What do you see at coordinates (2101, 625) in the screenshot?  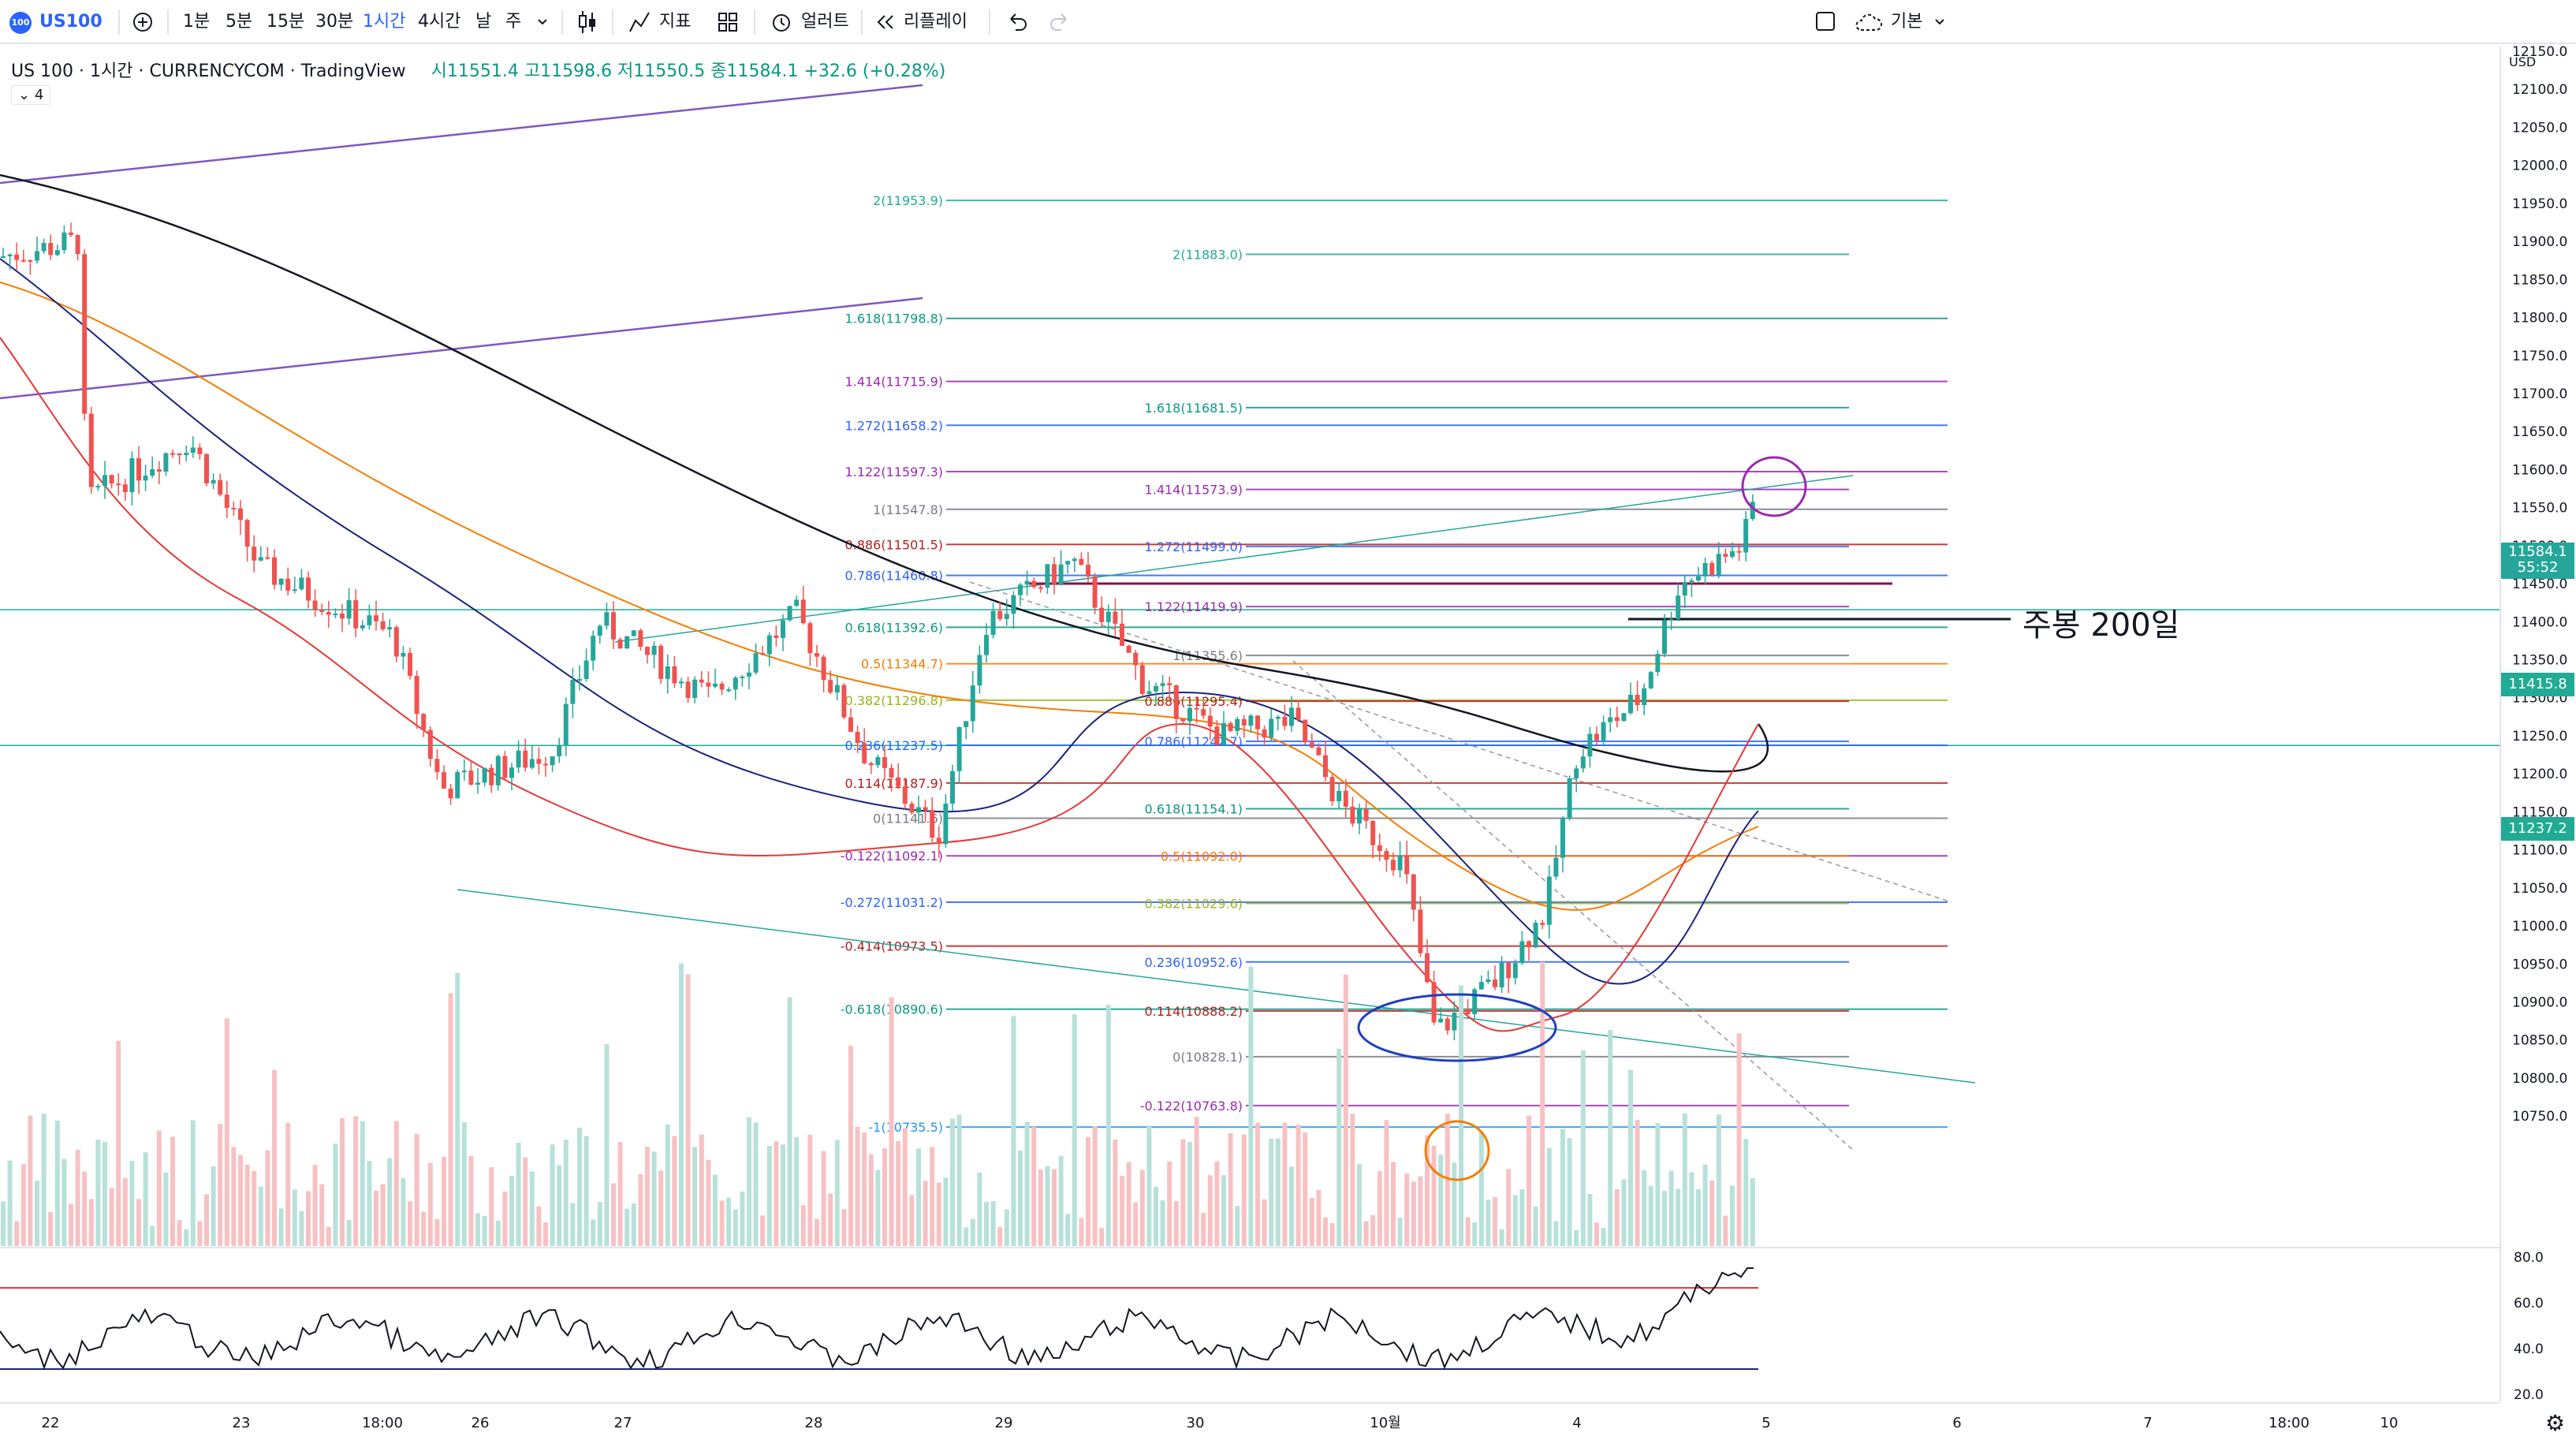 I see `annotation-text: 주봉 200일` at bounding box center [2101, 625].